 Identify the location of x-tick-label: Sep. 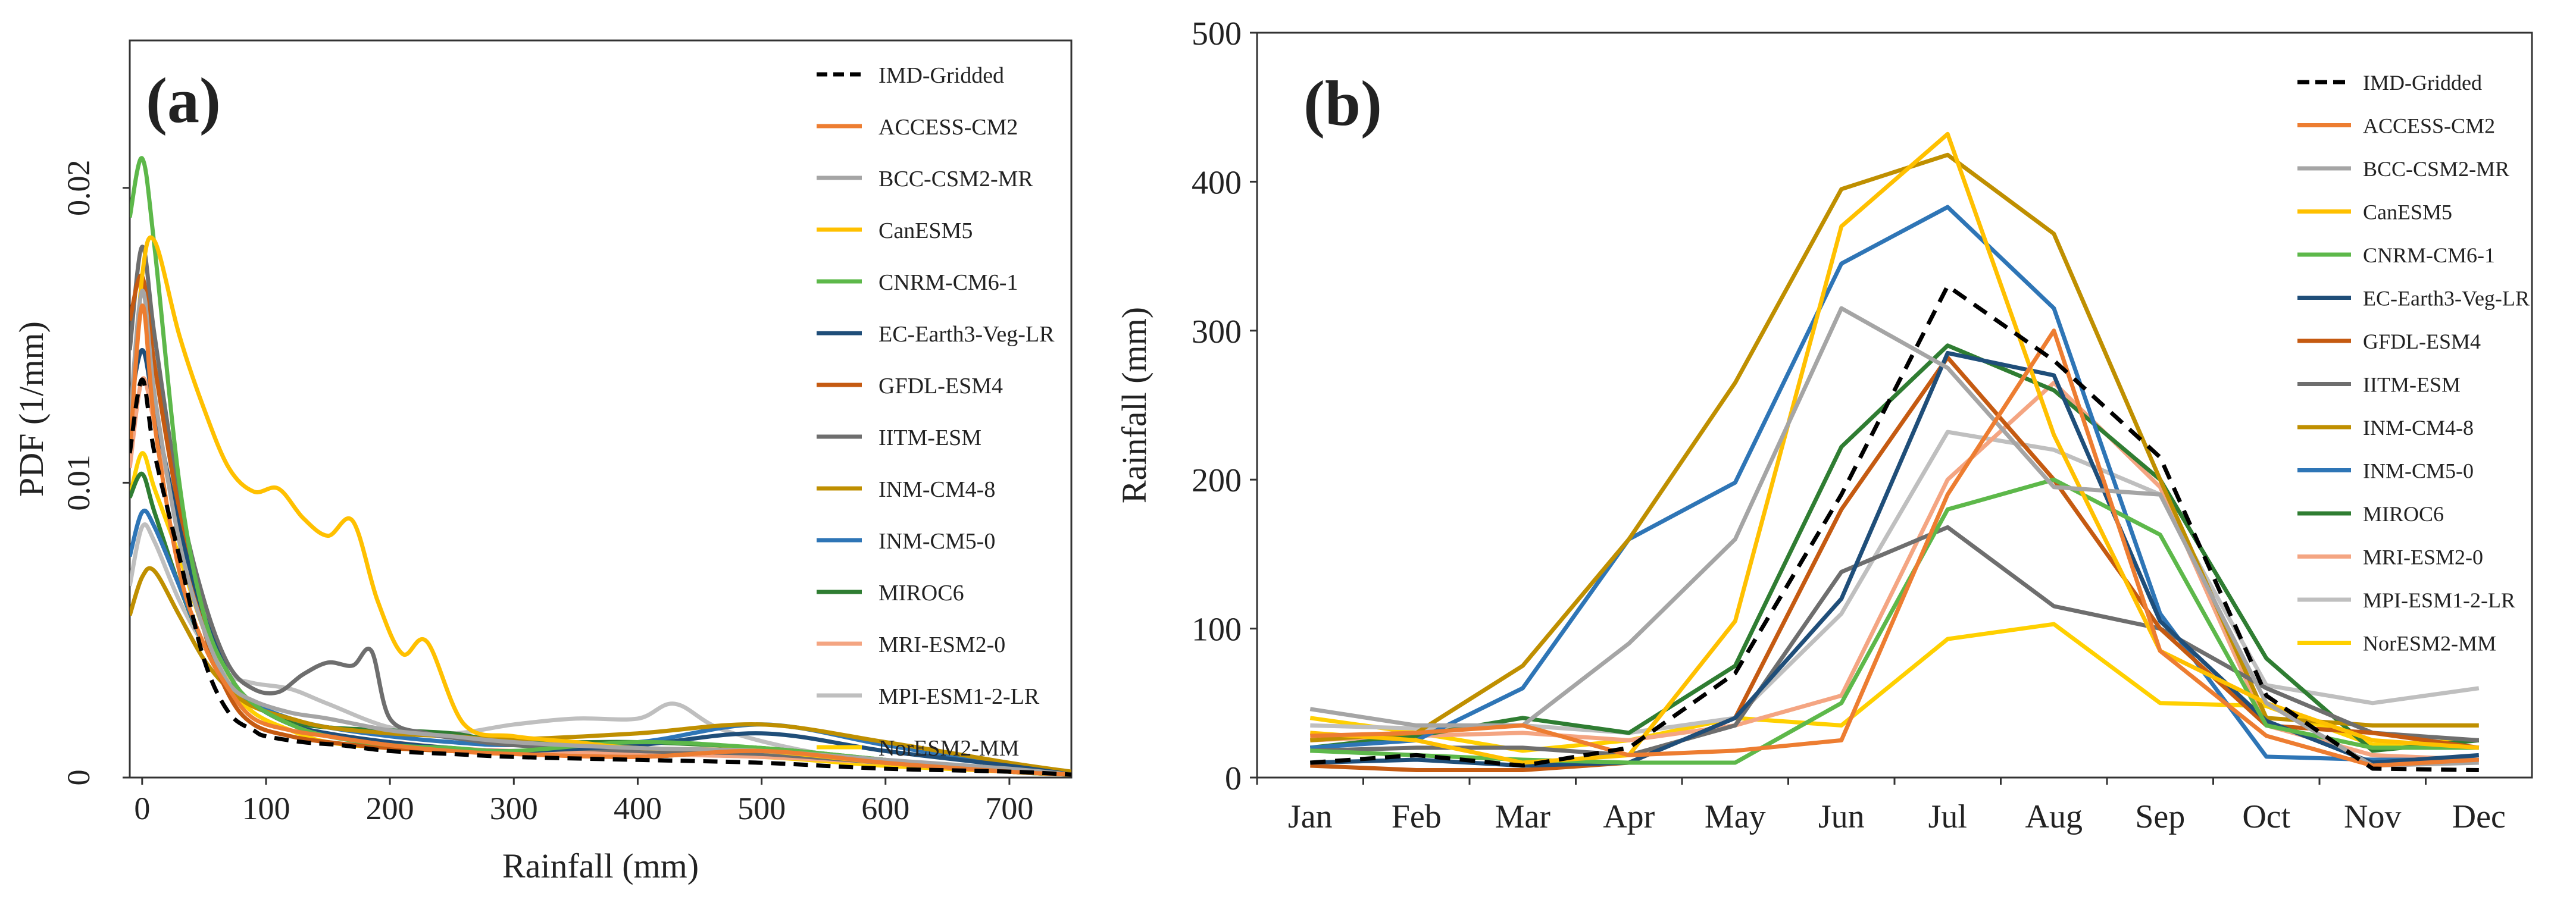
(2160, 816).